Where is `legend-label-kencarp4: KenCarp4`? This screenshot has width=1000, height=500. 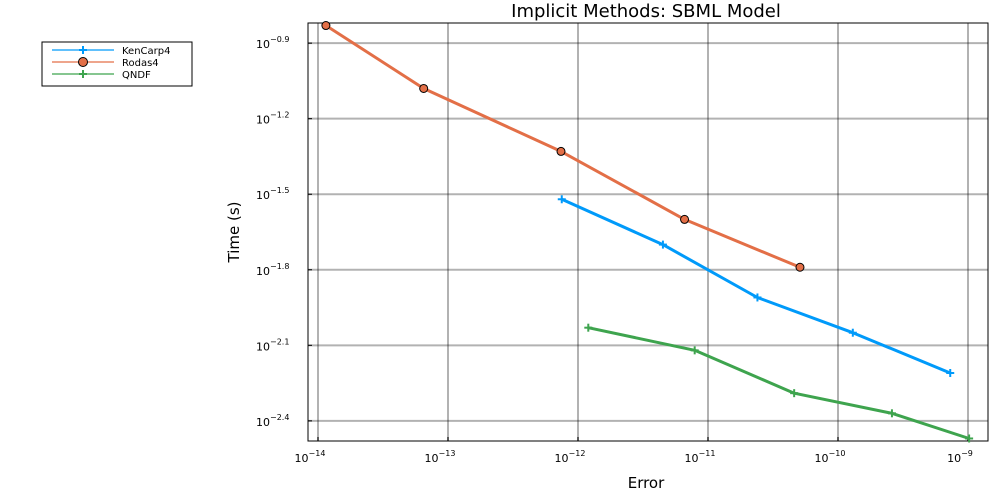
legend-label-kencarp4: KenCarp4 is located at coordinates (146, 51).